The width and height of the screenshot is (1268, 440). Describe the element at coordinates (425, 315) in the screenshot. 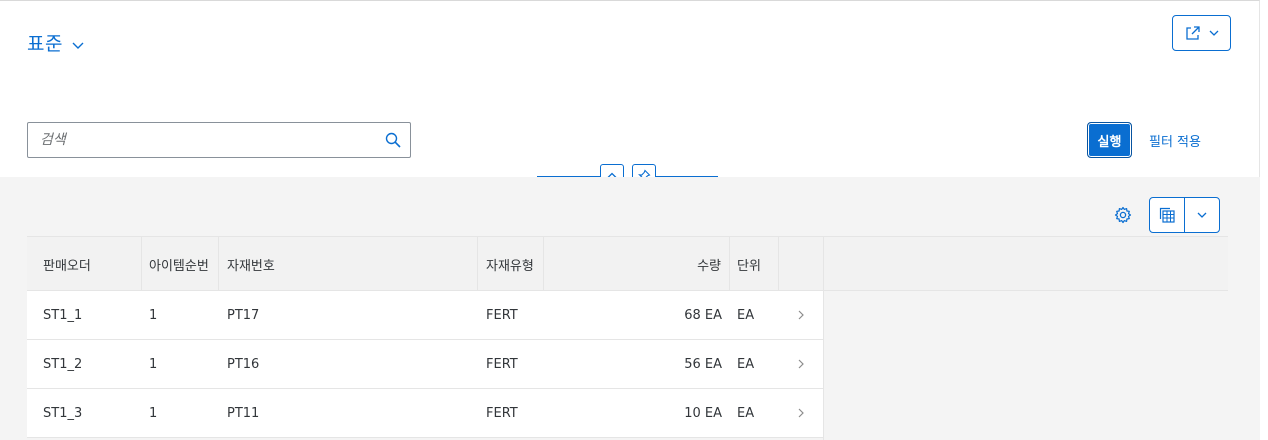

I see `table-row: ST1_1 1 PT17 FERT 68 EA EA` at that location.